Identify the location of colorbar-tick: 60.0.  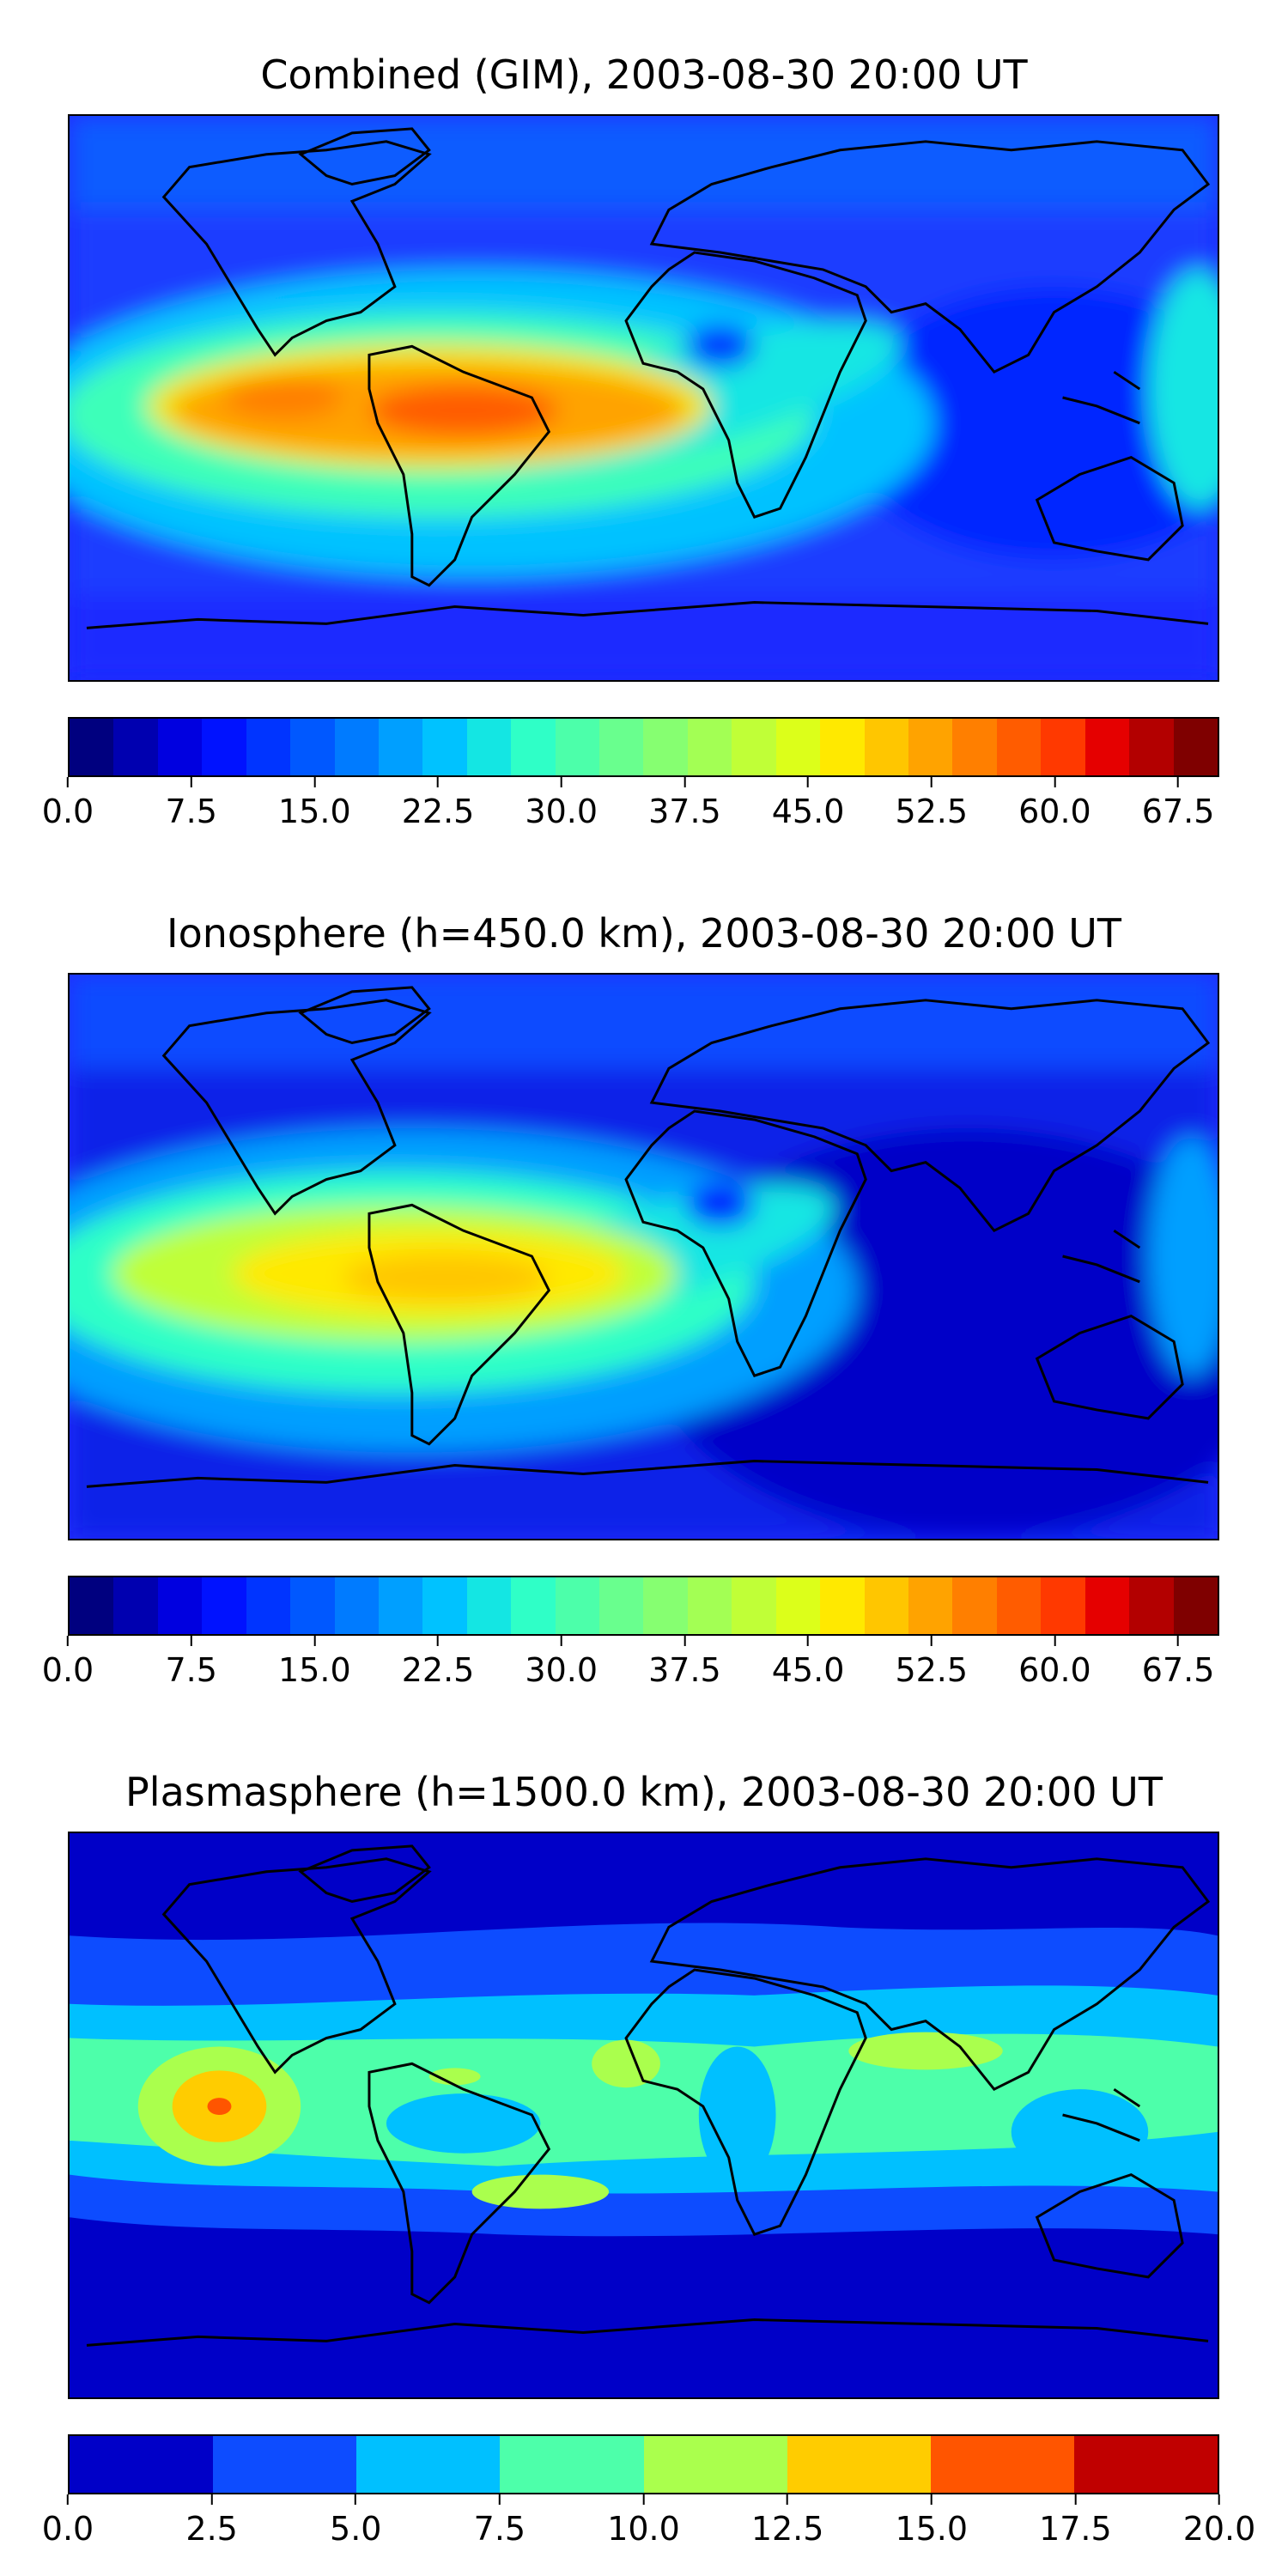
(1054, 803).